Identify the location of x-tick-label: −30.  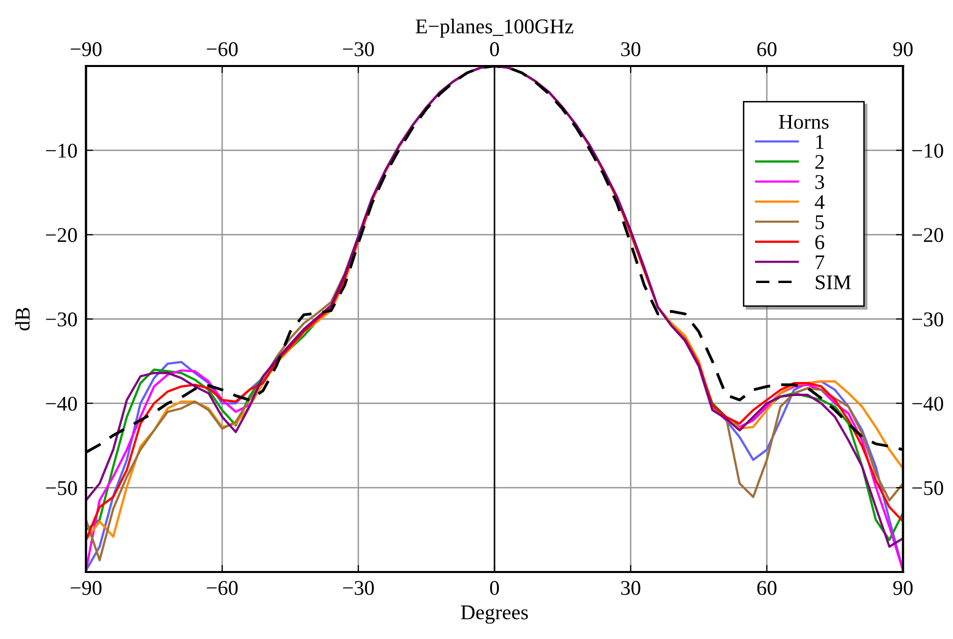
(358, 587).